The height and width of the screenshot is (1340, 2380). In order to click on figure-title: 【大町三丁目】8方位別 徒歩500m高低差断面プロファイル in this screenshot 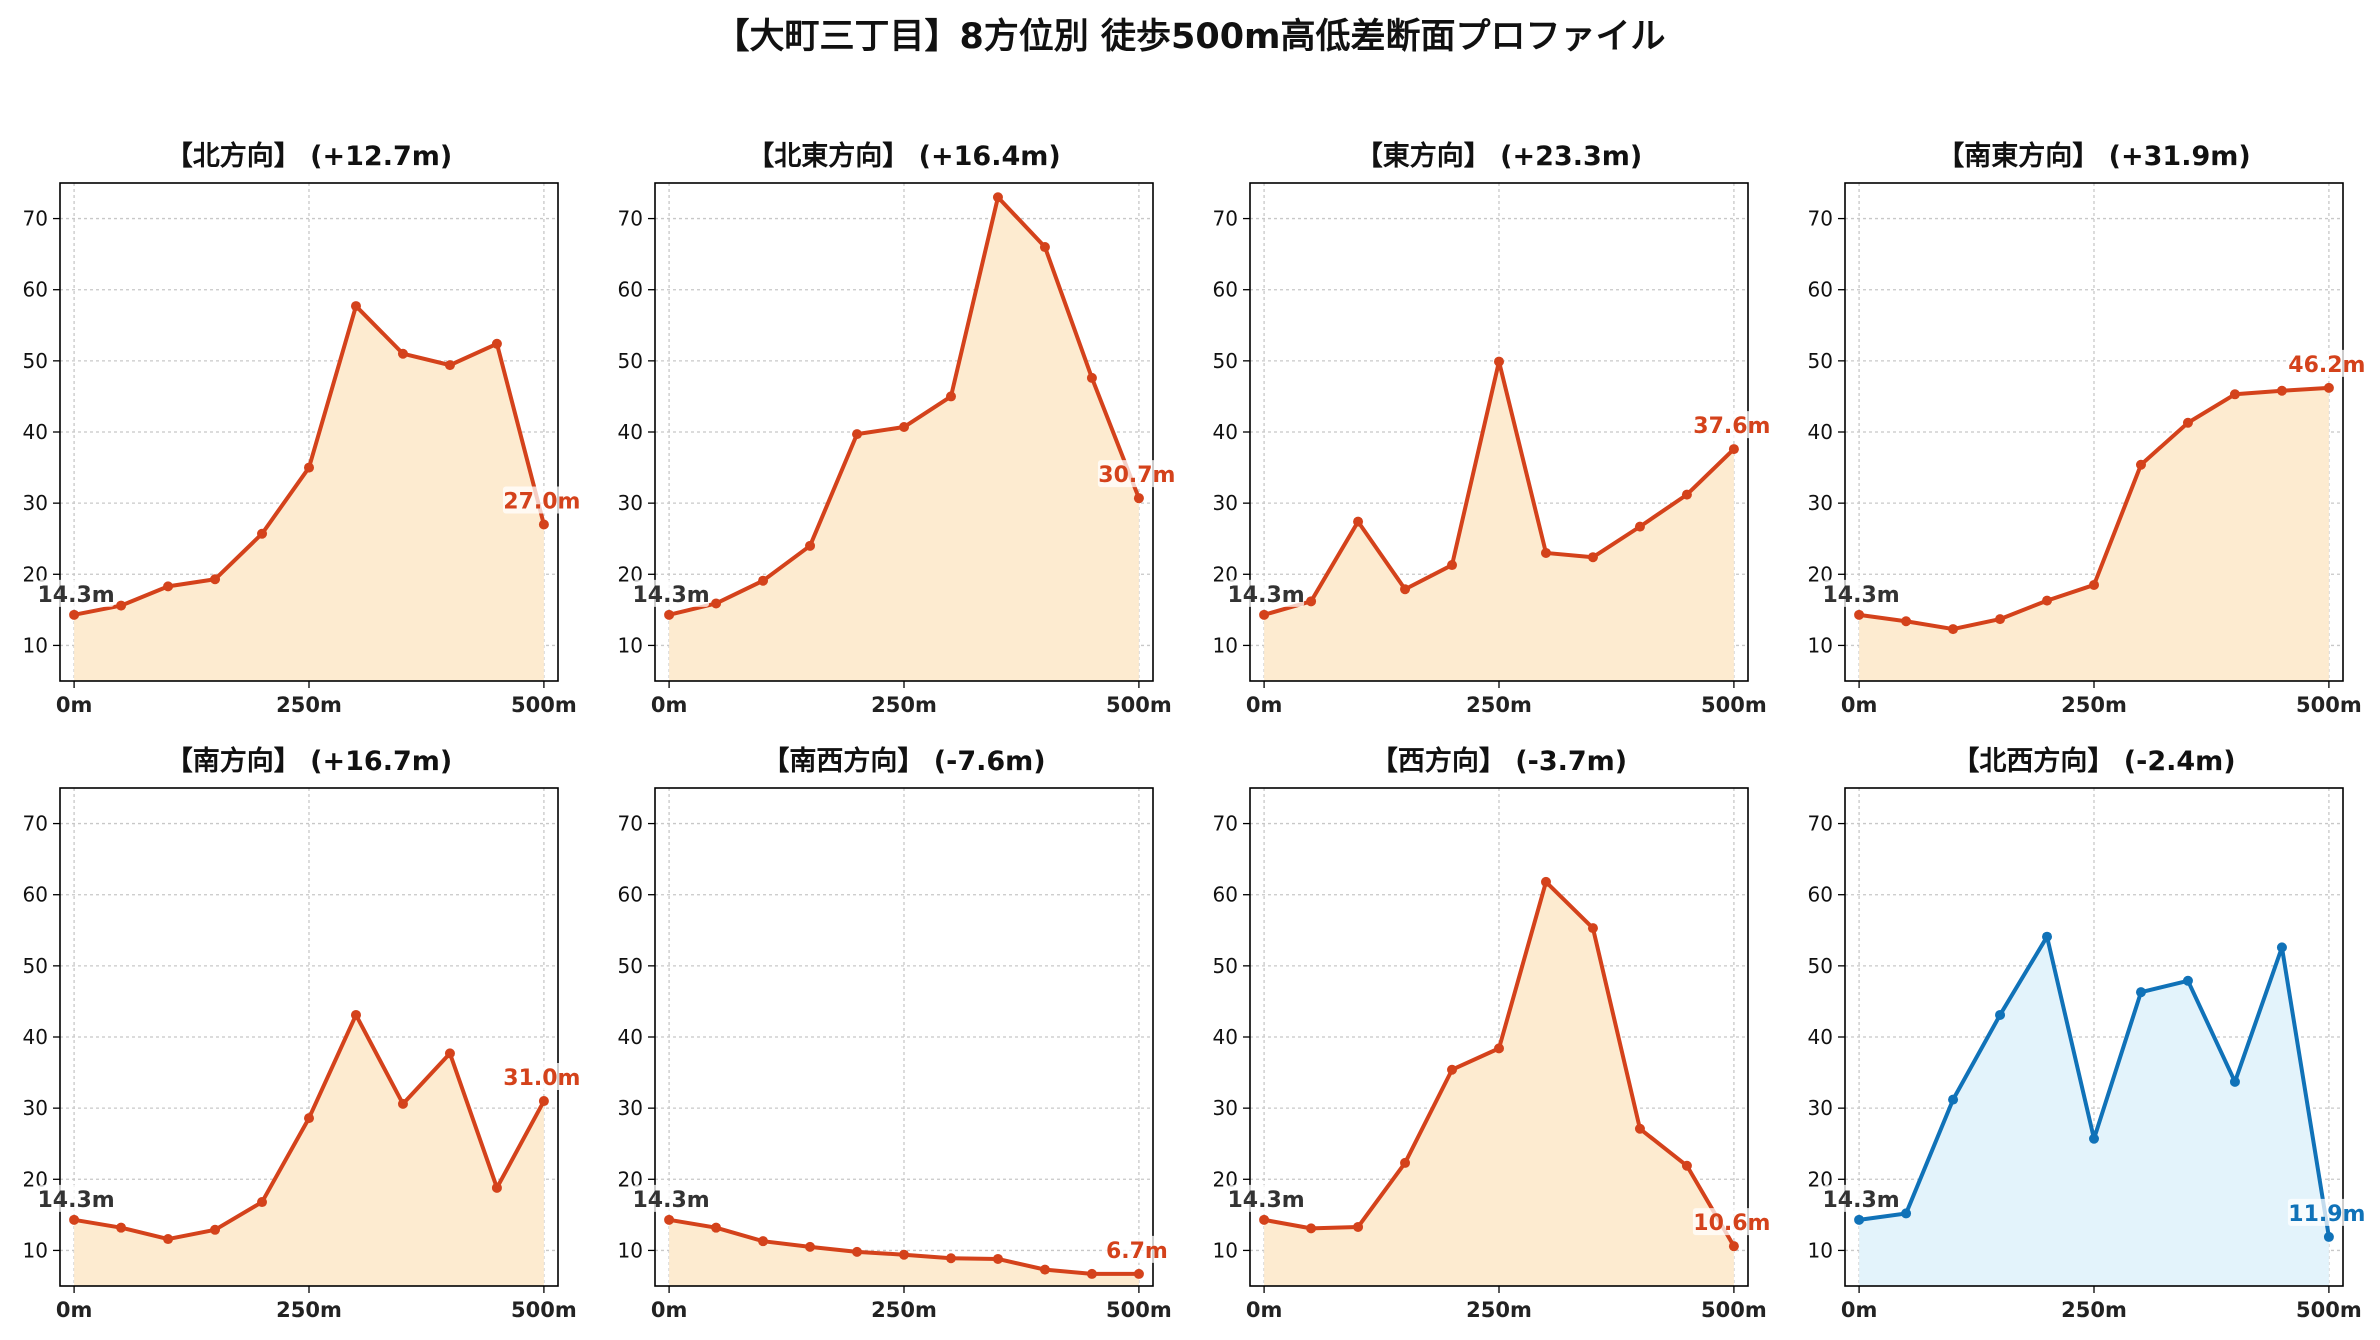, I will do `click(1190, 37)`.